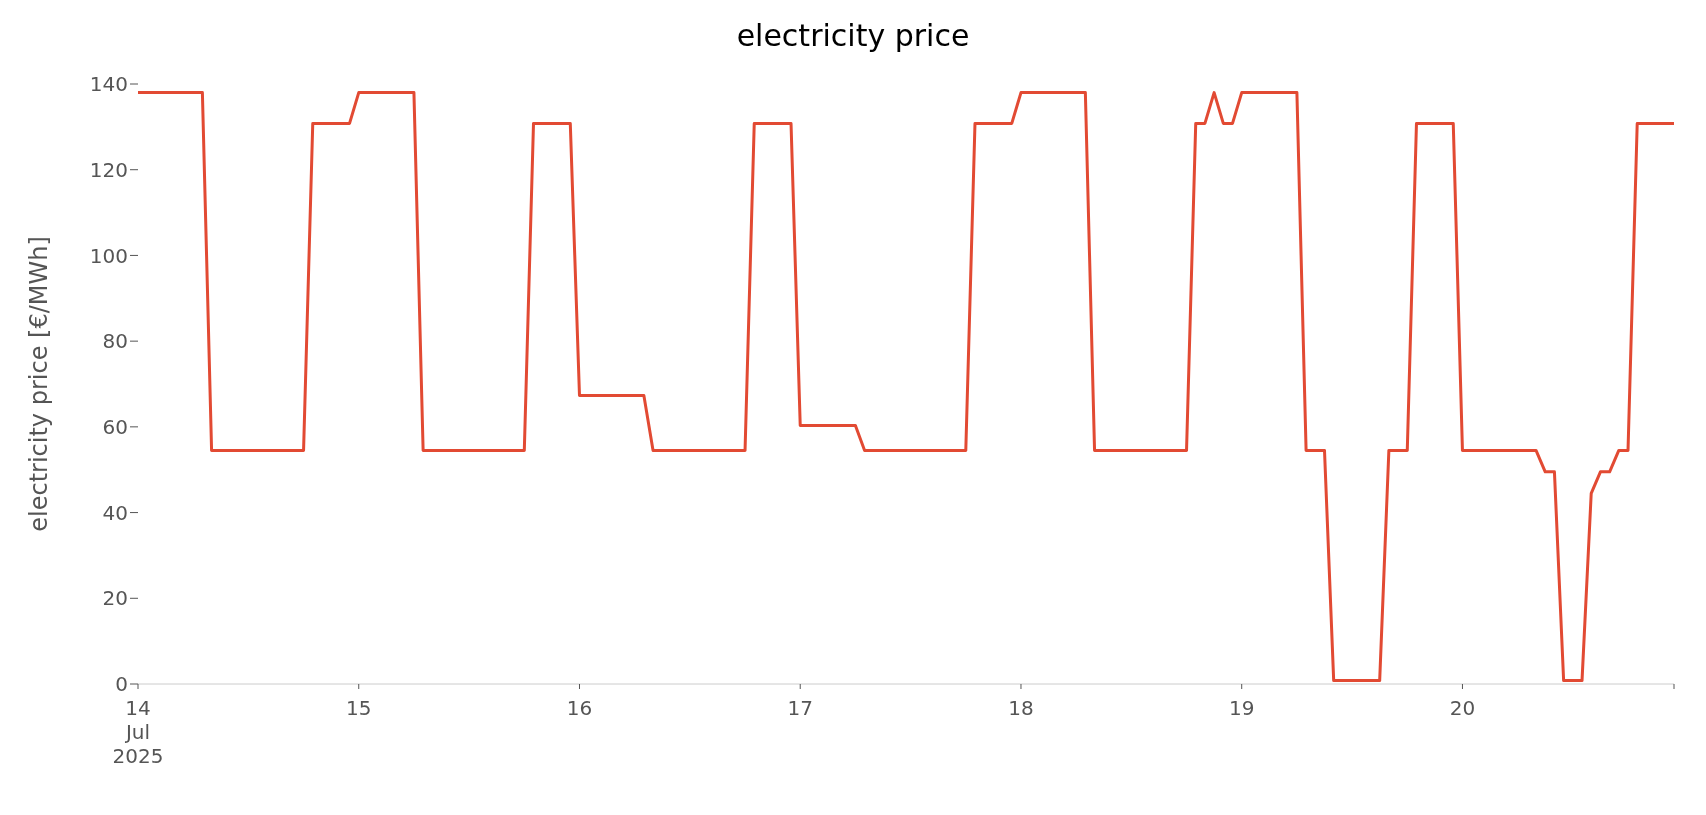 This screenshot has height=815, width=1706. What do you see at coordinates (800, 708) in the screenshot?
I see `x-tick-label: 17` at bounding box center [800, 708].